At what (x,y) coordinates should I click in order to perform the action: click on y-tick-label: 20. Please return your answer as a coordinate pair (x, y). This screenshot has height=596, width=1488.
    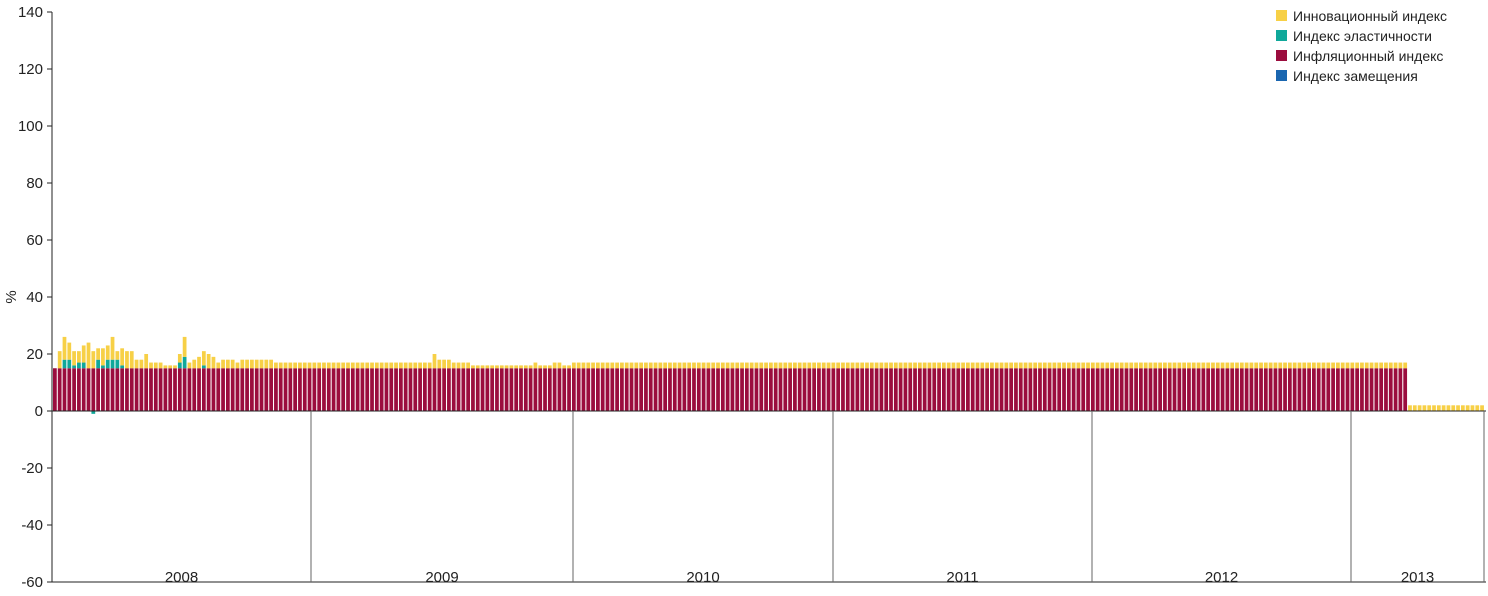
    Looking at the image, I should click on (34, 354).